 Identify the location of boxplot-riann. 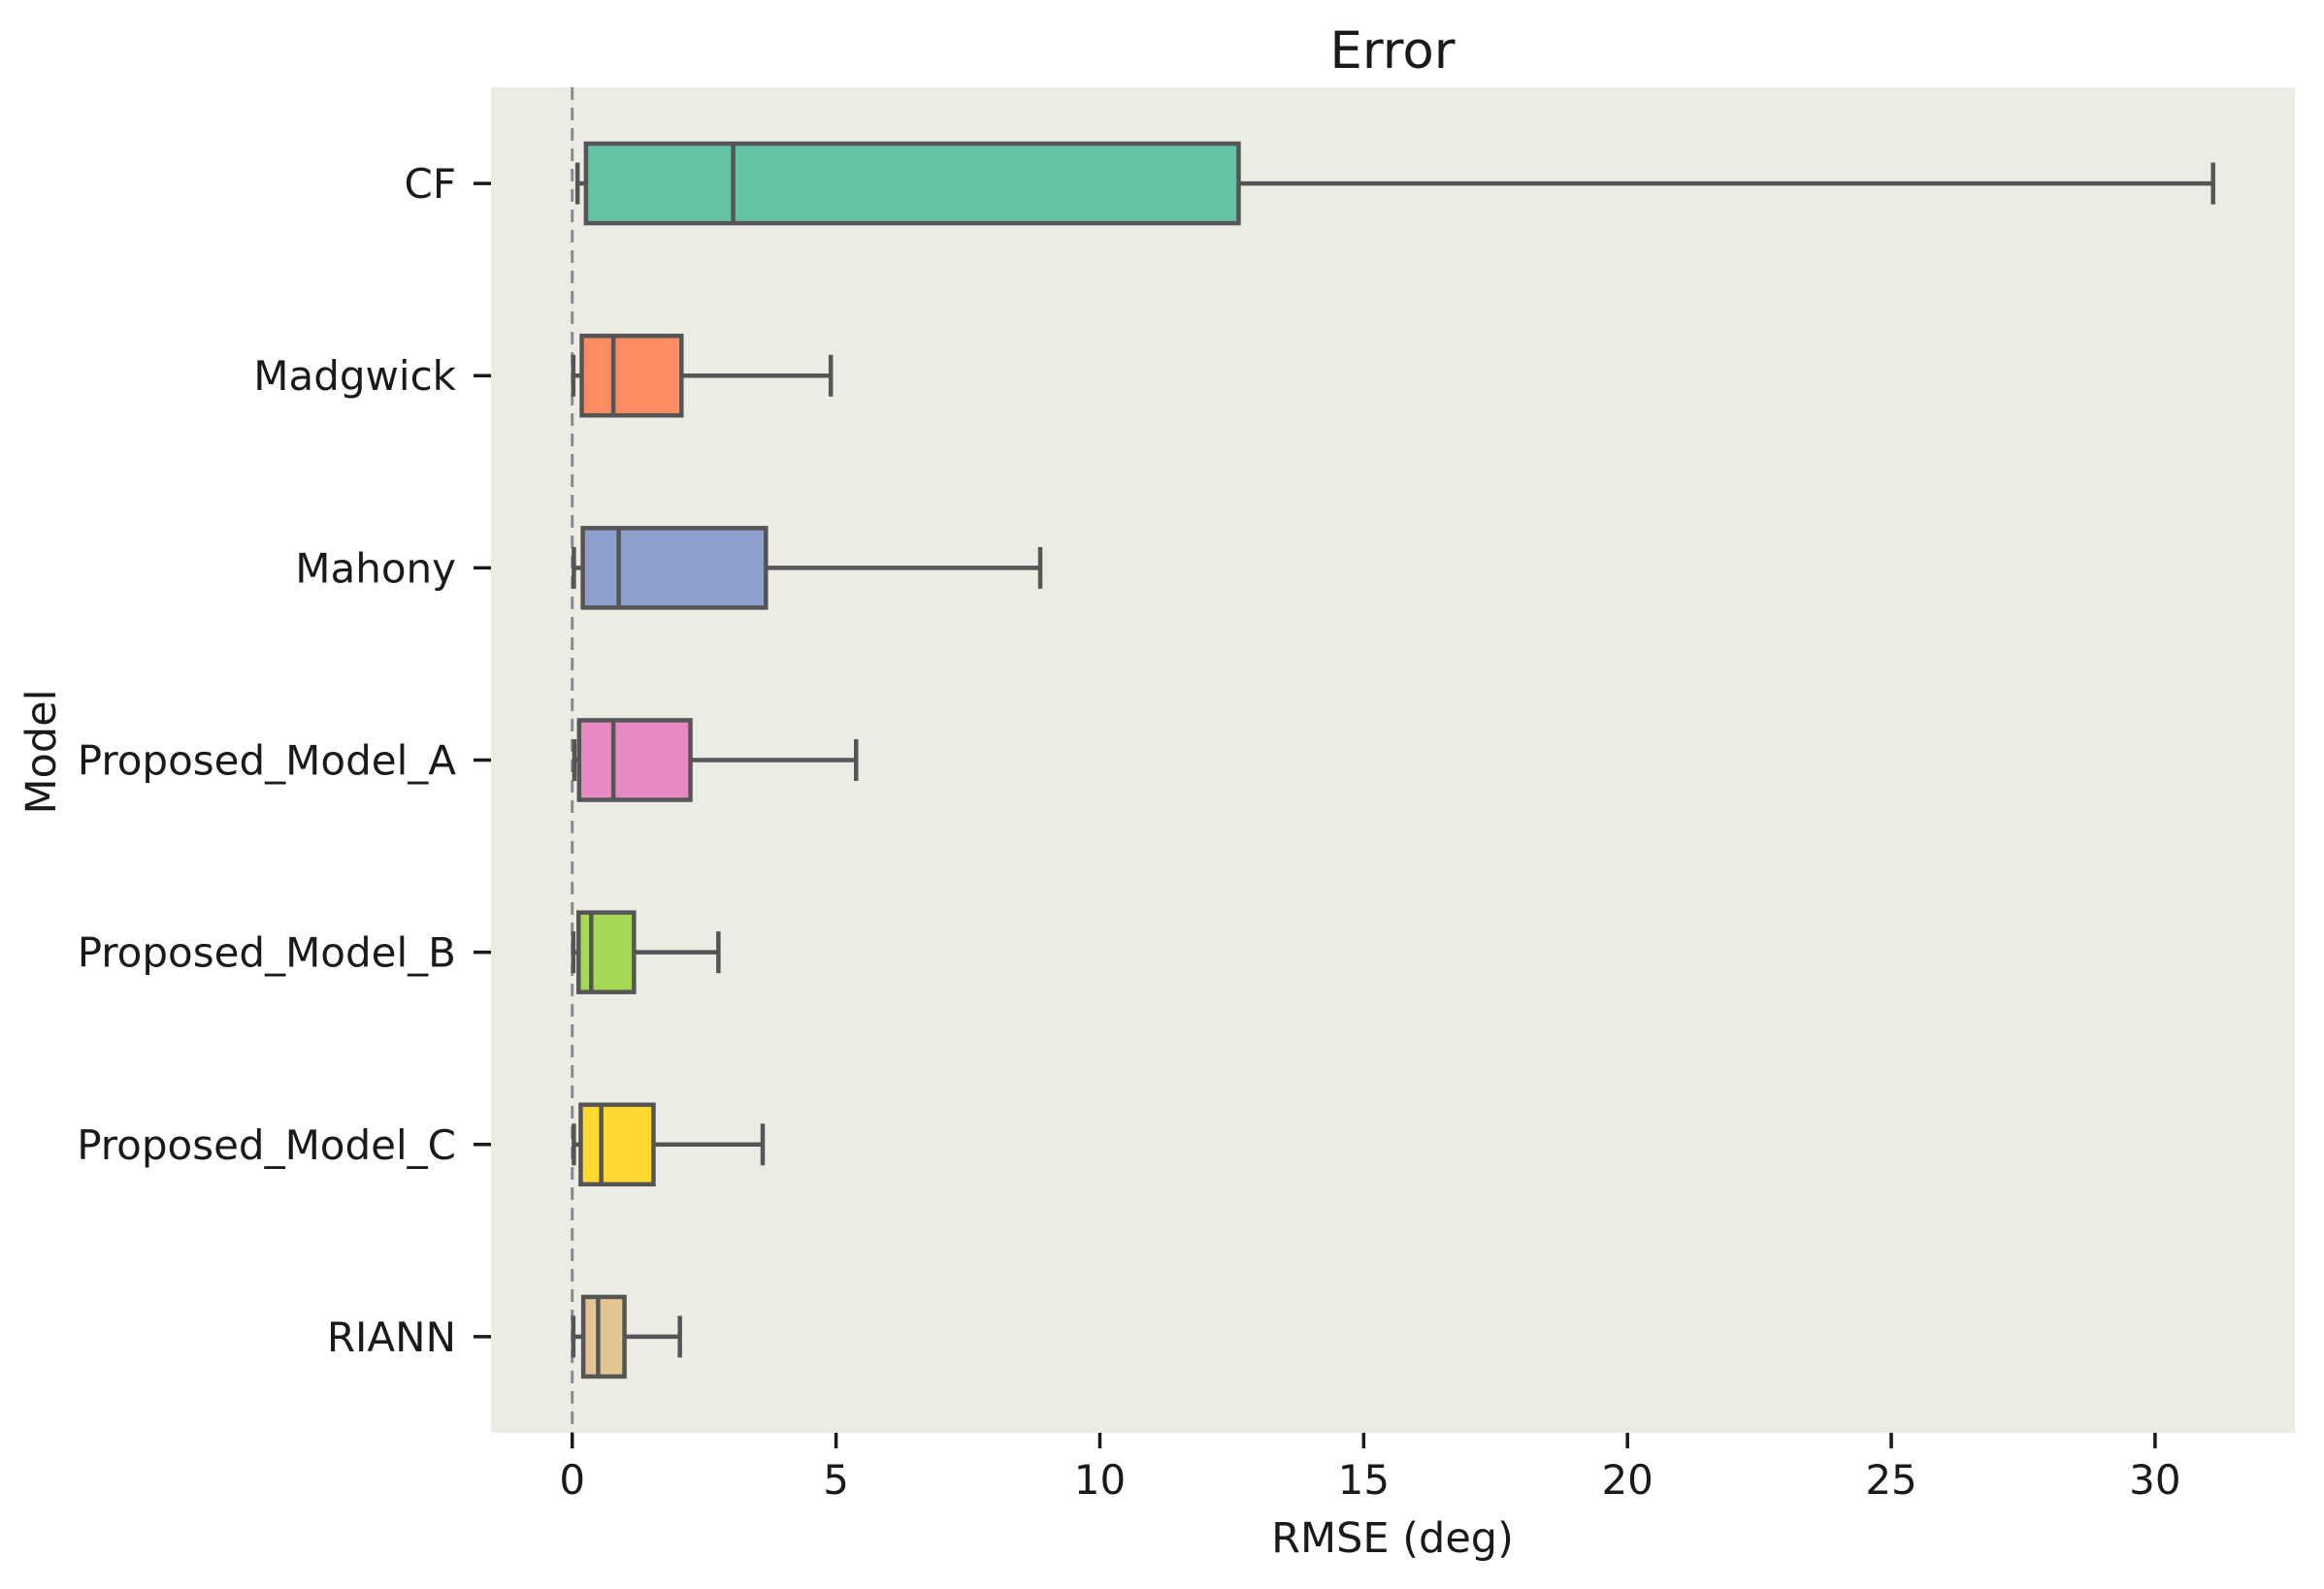
(626, 1336).